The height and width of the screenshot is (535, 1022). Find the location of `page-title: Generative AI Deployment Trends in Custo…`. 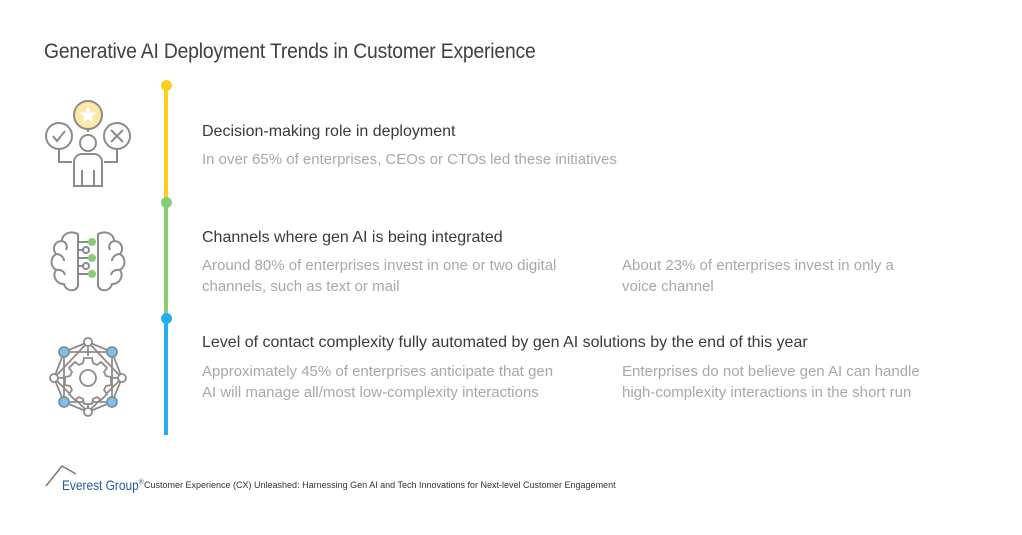

page-title: Generative AI Deployment Trends in Custo… is located at coordinates (290, 51).